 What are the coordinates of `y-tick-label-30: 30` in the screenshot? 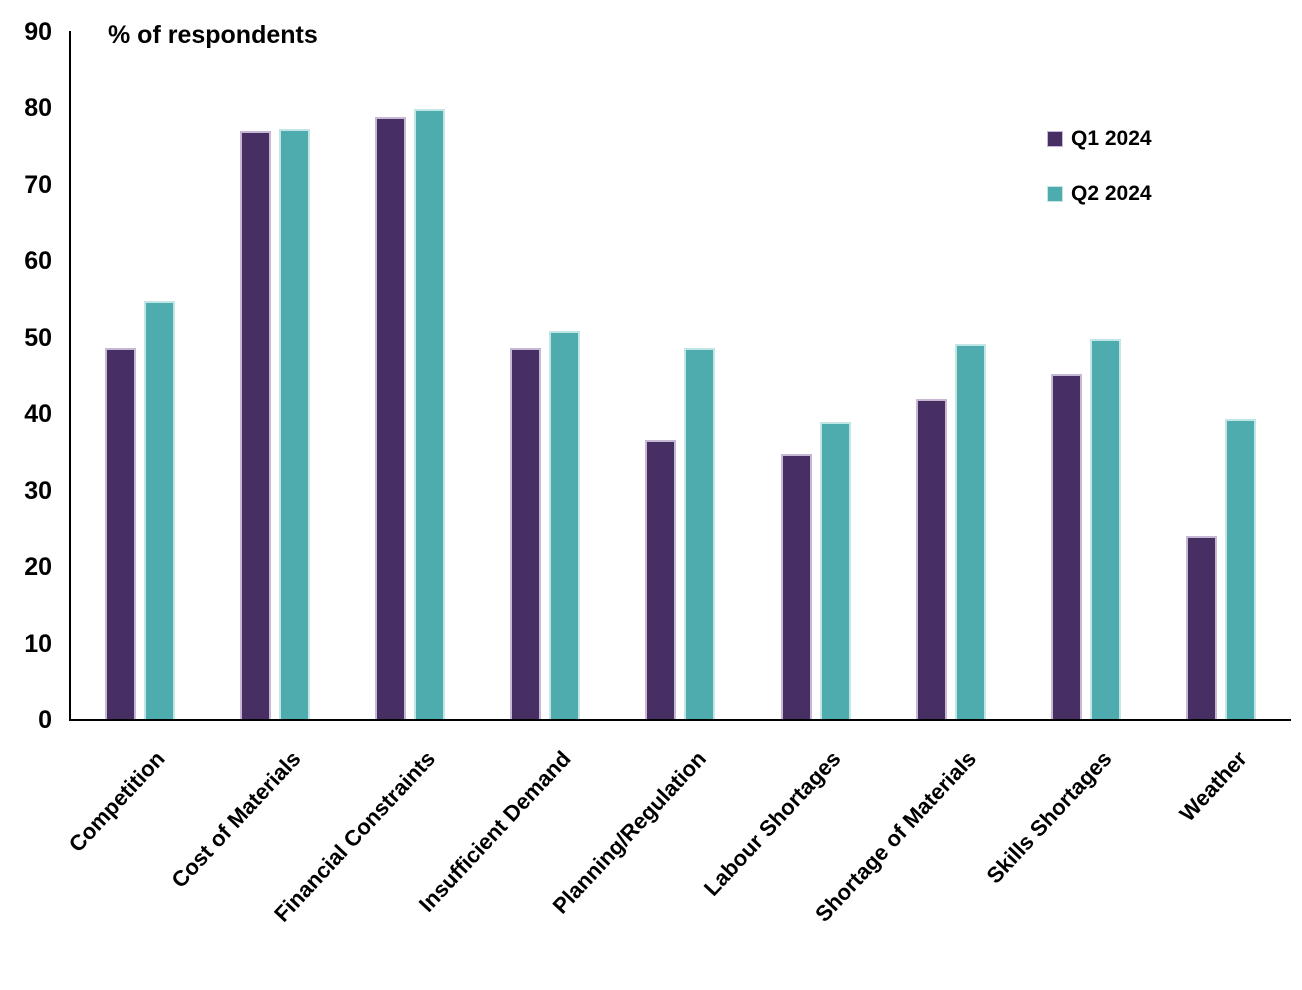 It's located at (38, 490).